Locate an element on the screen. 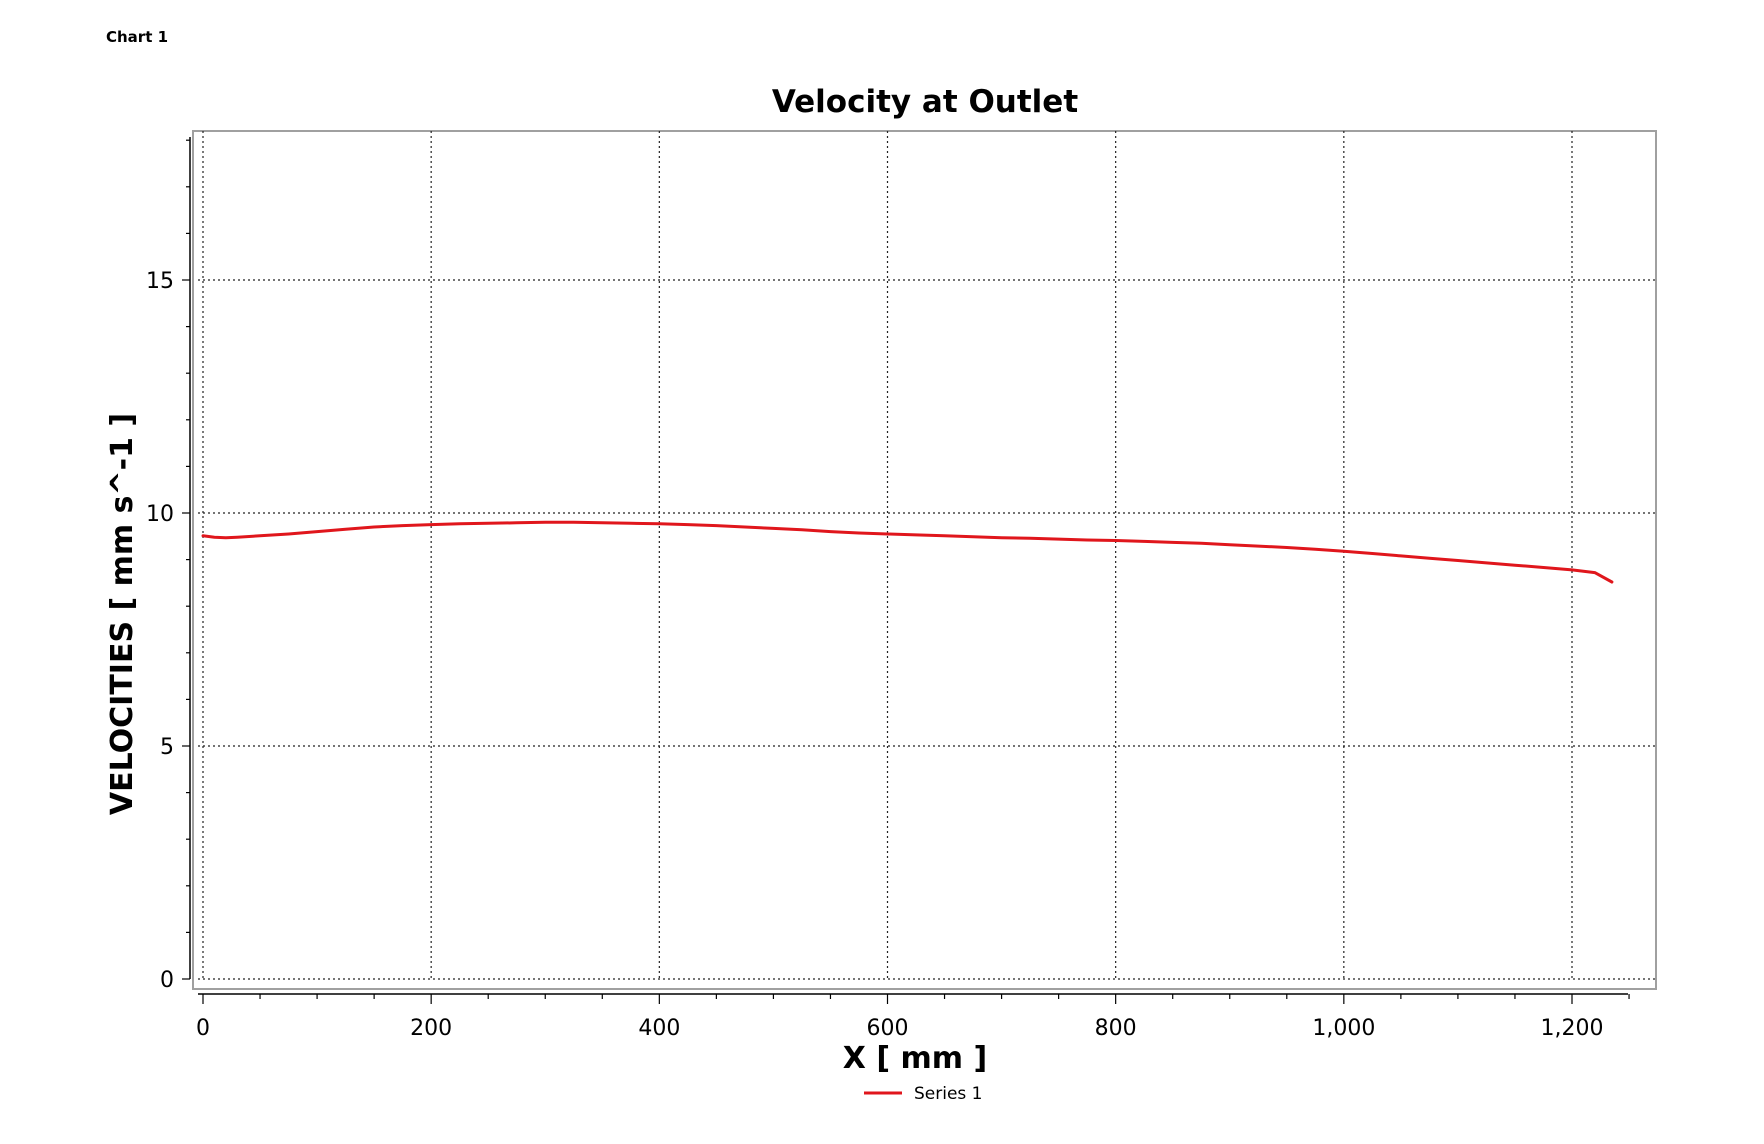  legend-label-series-1: Series 1 is located at coordinates (948, 1094).